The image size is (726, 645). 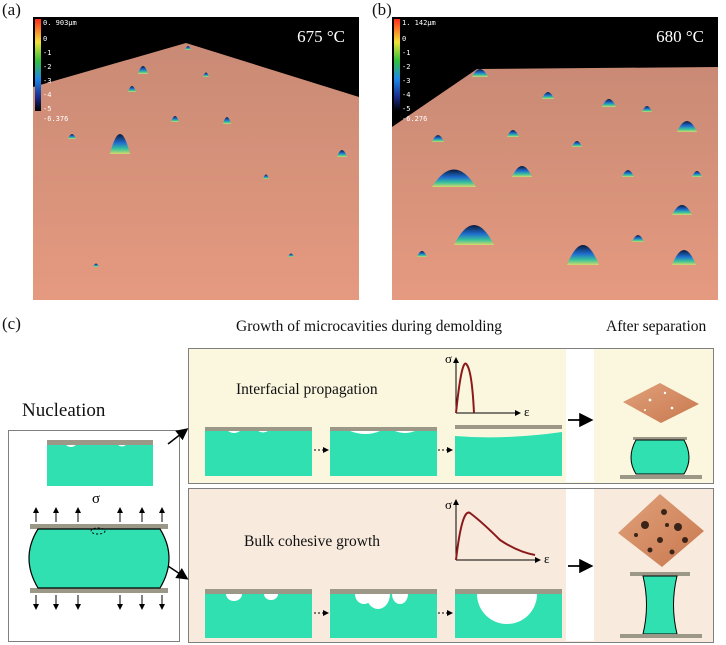 I want to click on arrow-to-interfacial, so click(x=178, y=436).